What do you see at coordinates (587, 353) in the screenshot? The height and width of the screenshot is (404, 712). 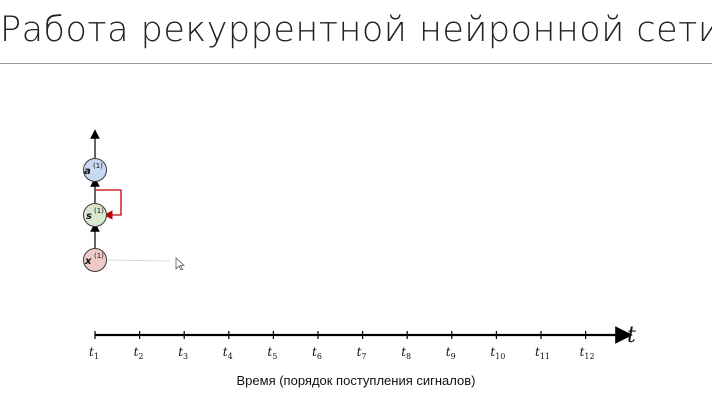 I see `tick-label: t12` at bounding box center [587, 353].